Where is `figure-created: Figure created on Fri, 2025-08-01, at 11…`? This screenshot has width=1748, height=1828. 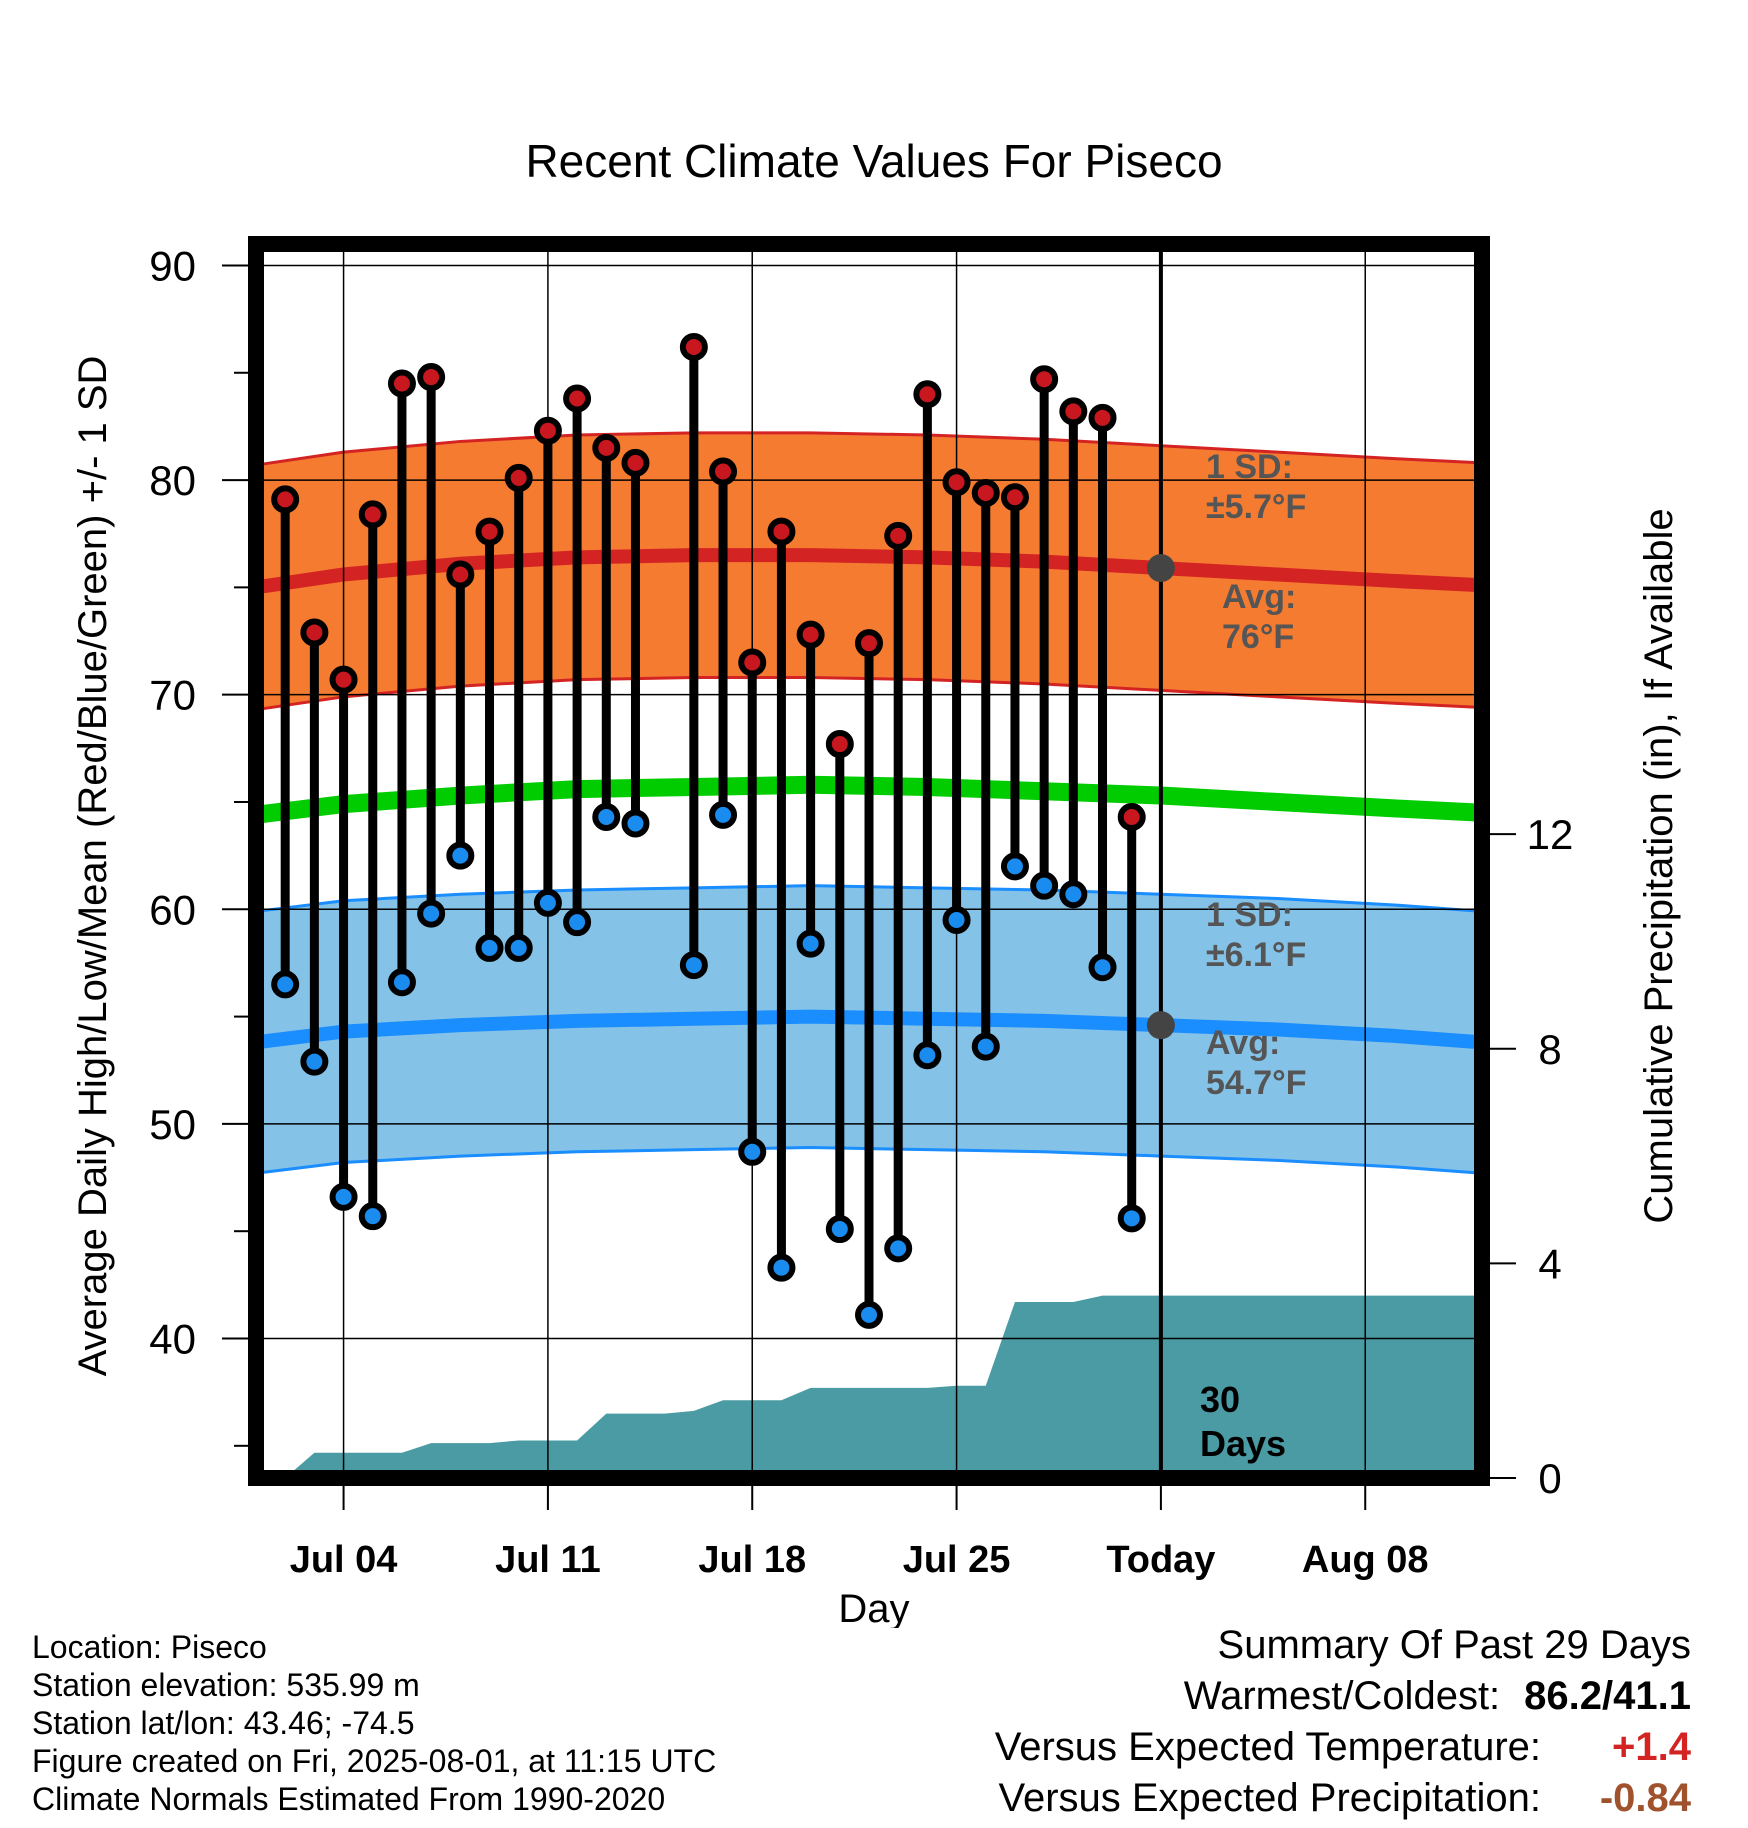 figure-created: Figure created on Fri, 2025-08-01, at 11… is located at coordinates (374, 1761).